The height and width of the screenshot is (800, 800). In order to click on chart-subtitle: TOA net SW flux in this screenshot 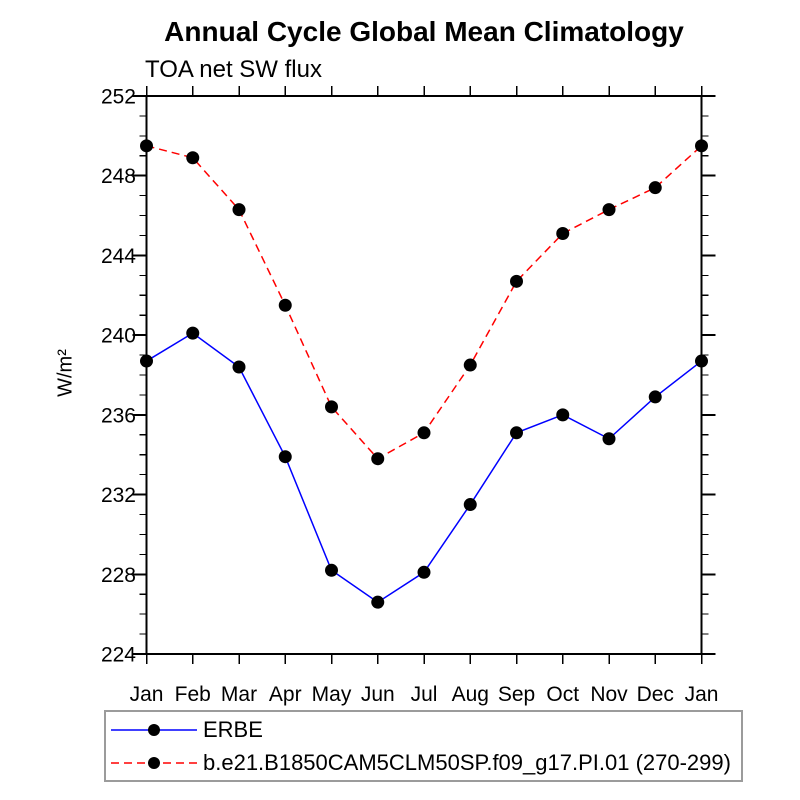, I will do `click(233, 69)`.